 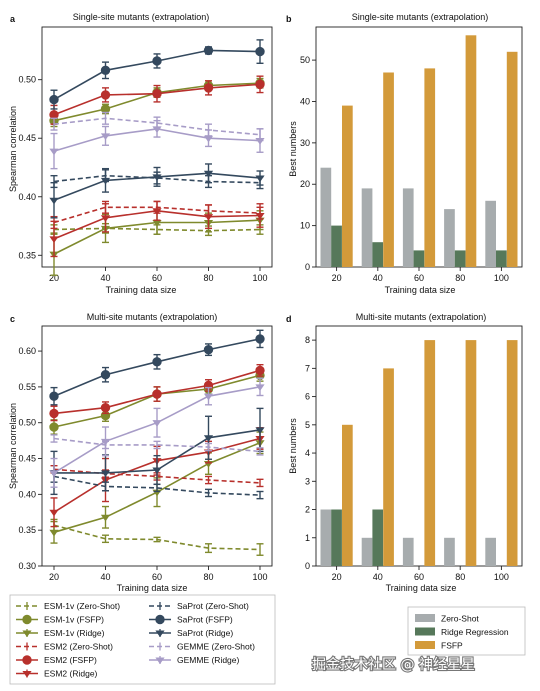 I want to click on legend-line-label: ESM2 (Zero-Shot), so click(x=78, y=647).